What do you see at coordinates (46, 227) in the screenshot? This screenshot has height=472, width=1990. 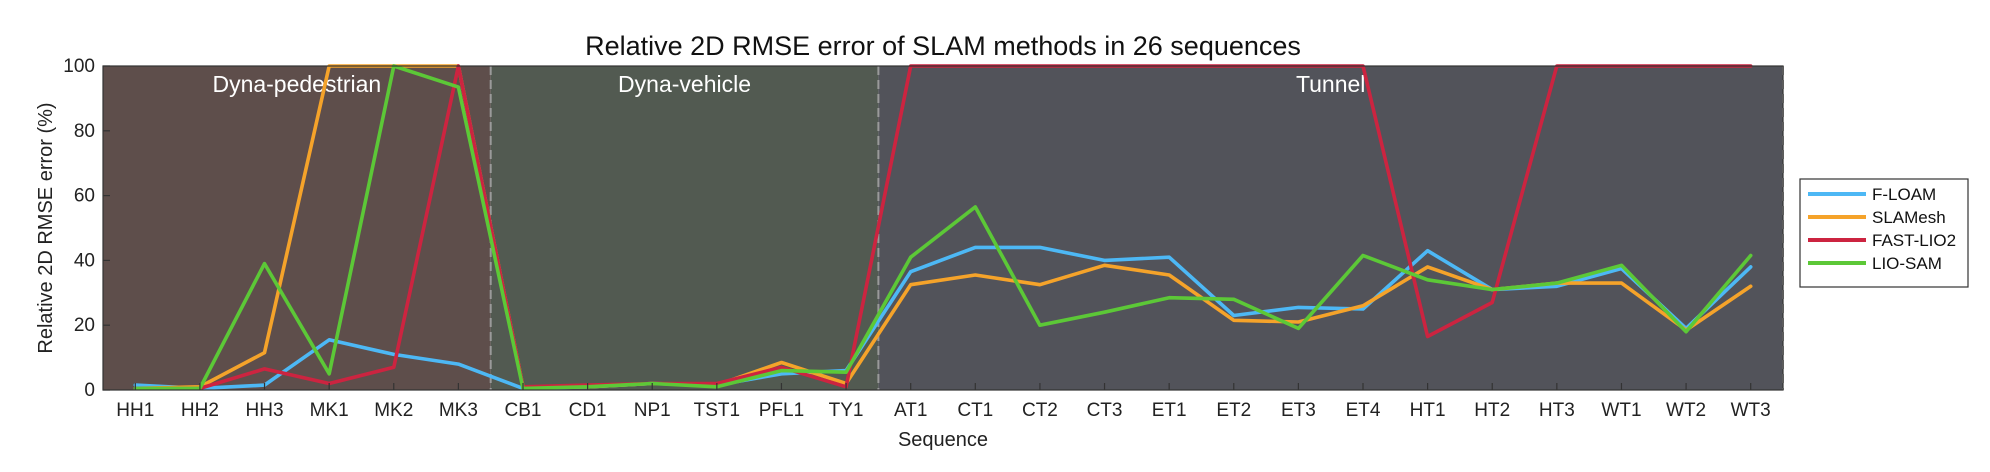 I see `y-axis-label: Relative 2D RMSE error (%)` at bounding box center [46, 227].